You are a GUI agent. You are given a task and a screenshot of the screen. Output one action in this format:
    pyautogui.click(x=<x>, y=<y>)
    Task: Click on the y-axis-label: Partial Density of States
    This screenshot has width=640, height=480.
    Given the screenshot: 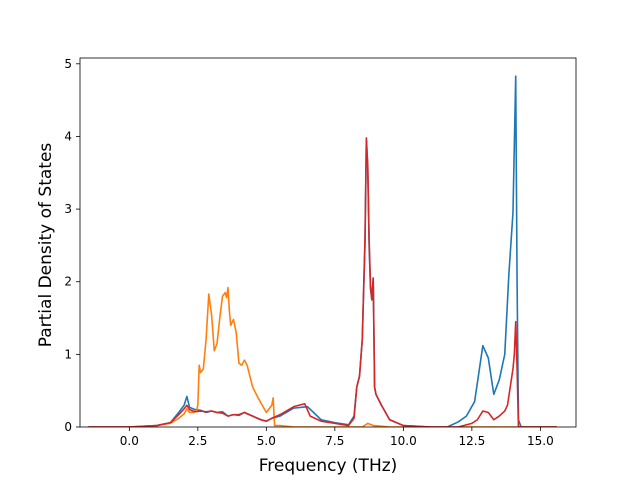 What is the action you would take?
    pyautogui.click(x=46, y=245)
    